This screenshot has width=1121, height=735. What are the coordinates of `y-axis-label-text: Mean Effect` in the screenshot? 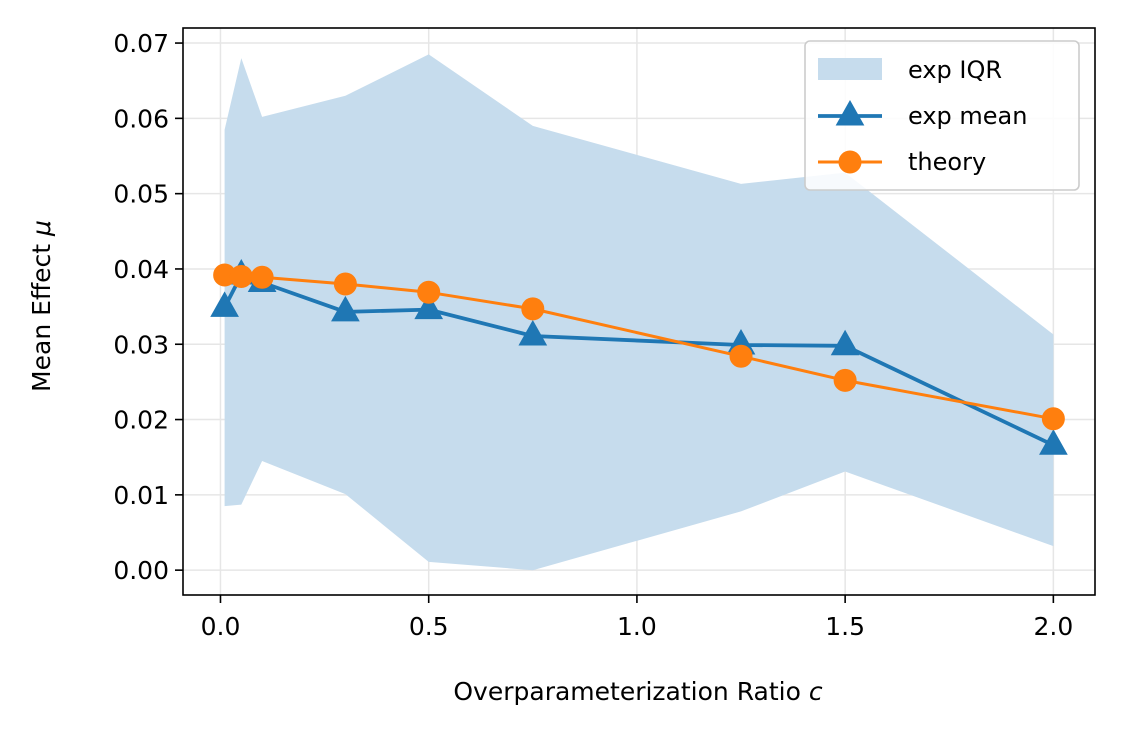 It's located at (41, 318).